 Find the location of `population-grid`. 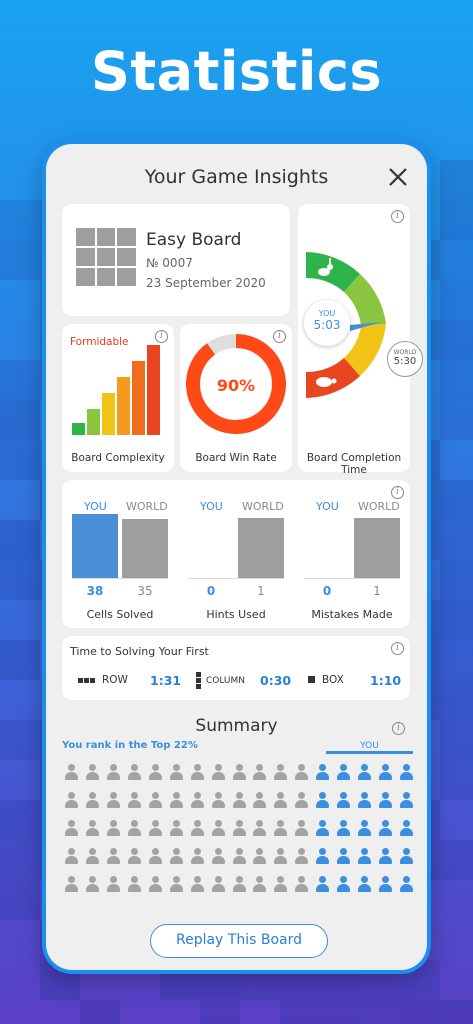

population-grid is located at coordinates (239, 834).